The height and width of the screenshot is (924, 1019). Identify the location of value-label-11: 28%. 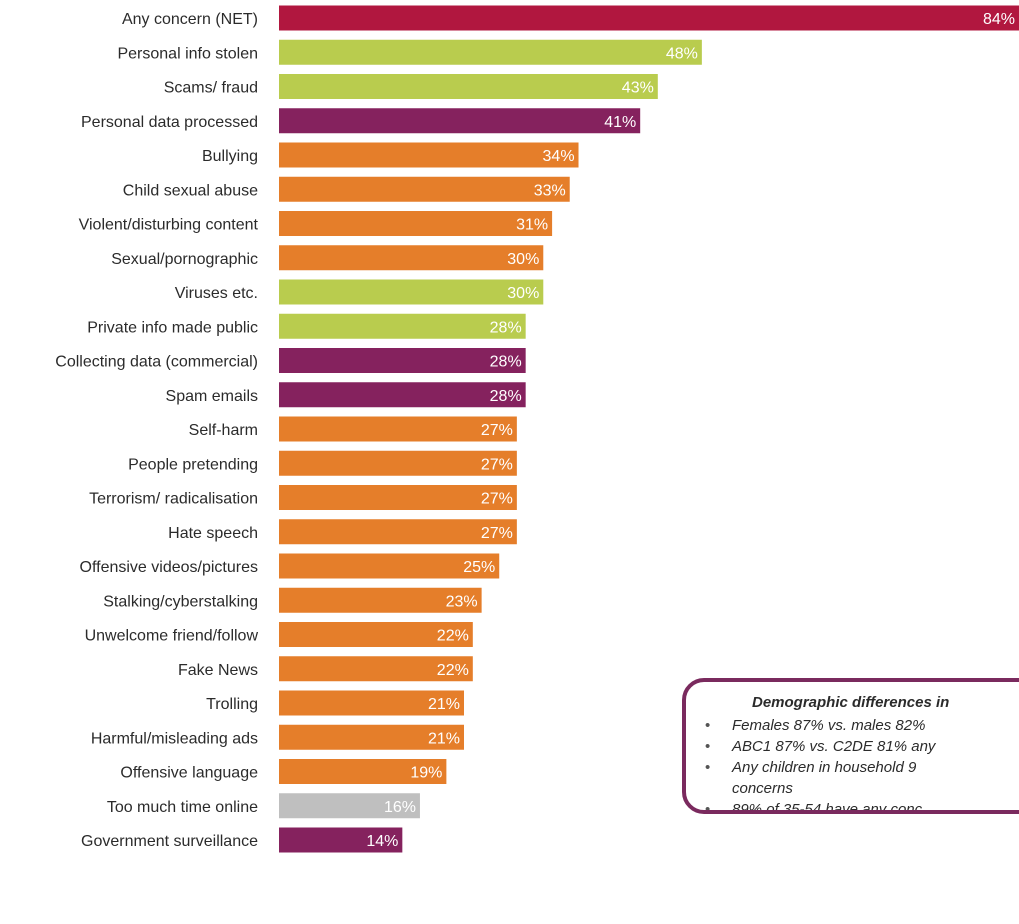
(506, 362).